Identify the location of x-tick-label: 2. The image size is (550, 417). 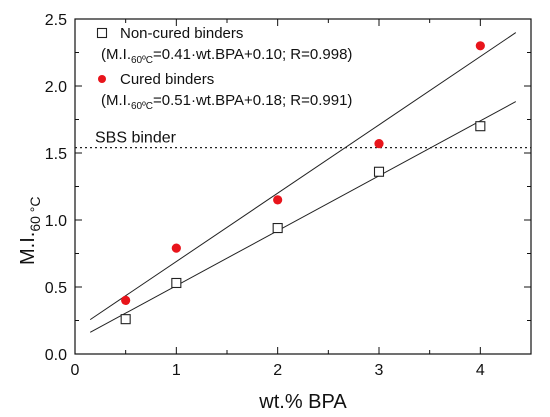
(277, 370).